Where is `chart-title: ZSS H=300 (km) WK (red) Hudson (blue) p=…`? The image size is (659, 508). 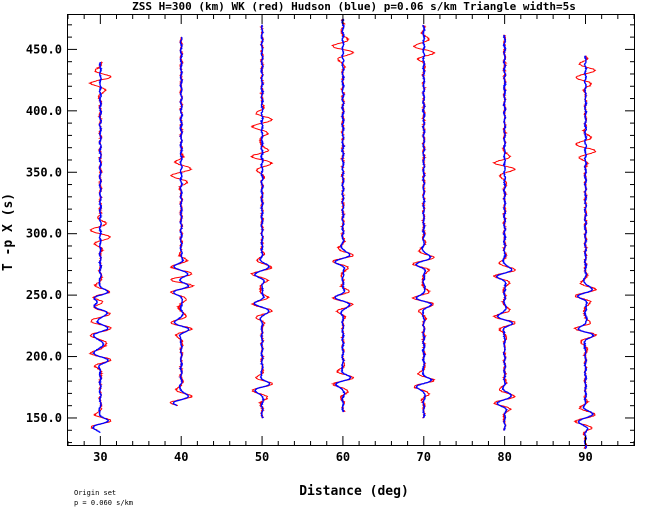 chart-title: ZSS H=300 (km) WK (red) Hudson (blue) p=… is located at coordinates (354, 6).